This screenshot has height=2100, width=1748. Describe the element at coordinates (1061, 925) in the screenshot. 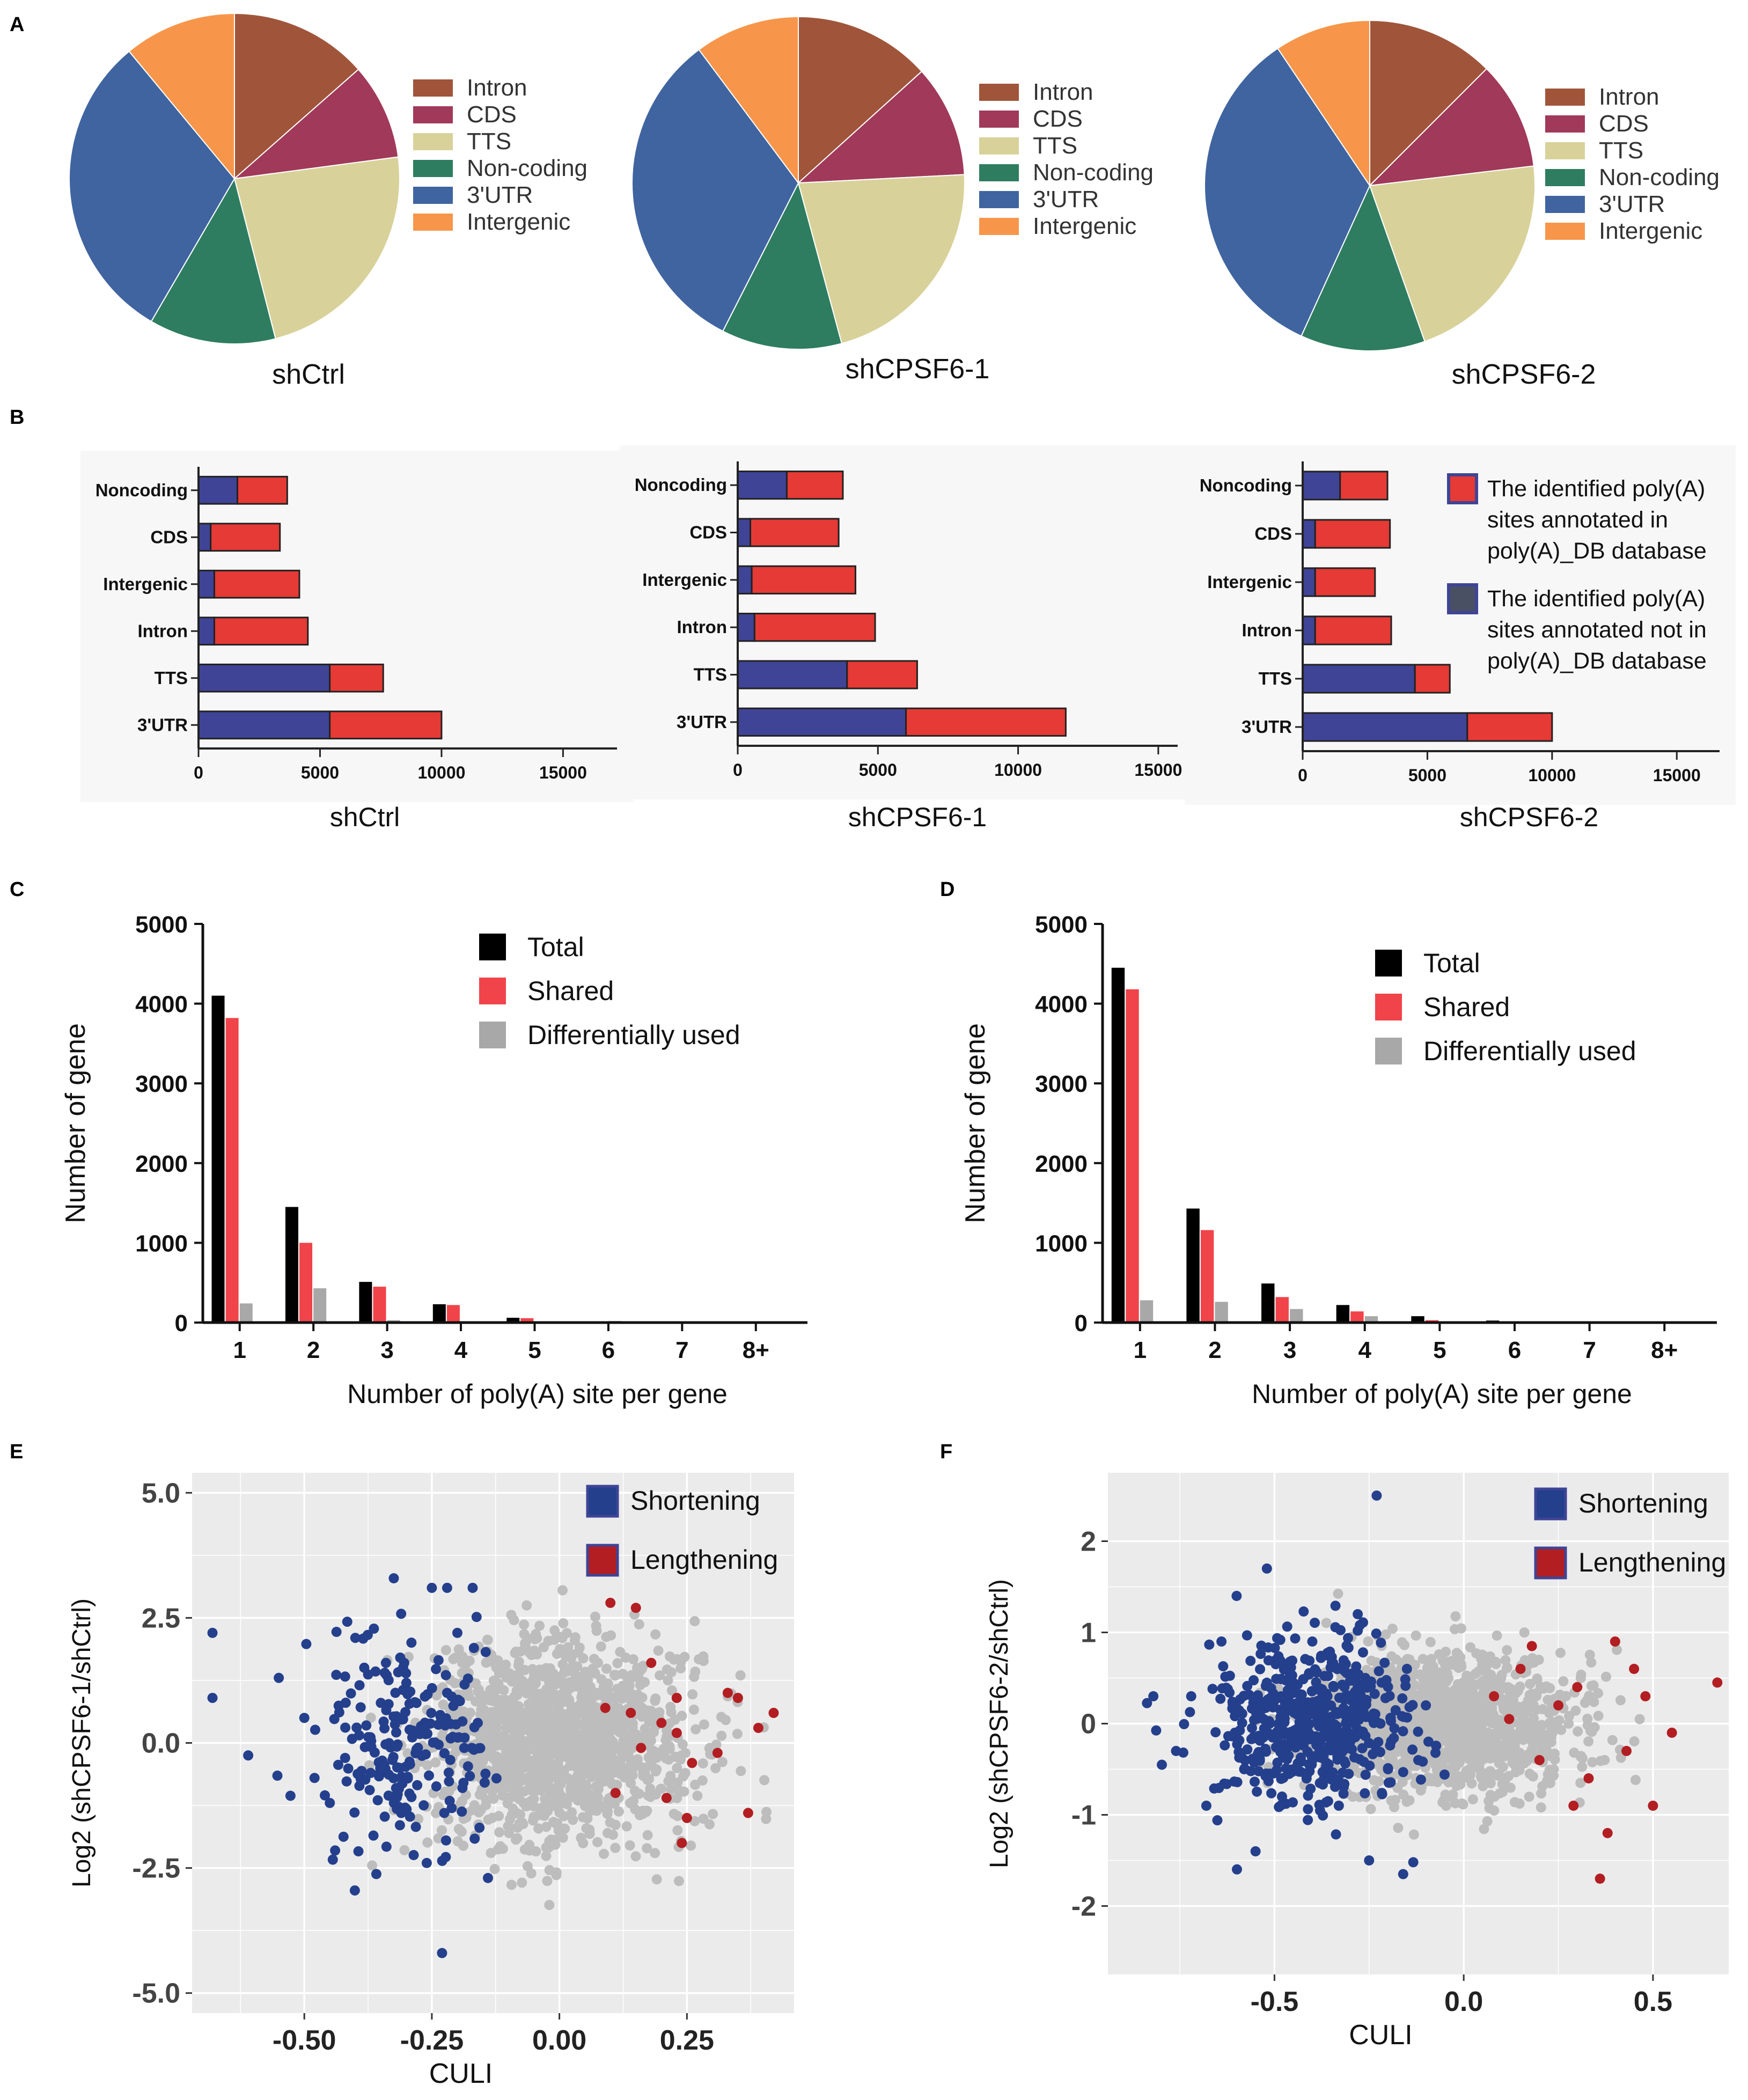

I see `y-tick-label: 5000` at that location.